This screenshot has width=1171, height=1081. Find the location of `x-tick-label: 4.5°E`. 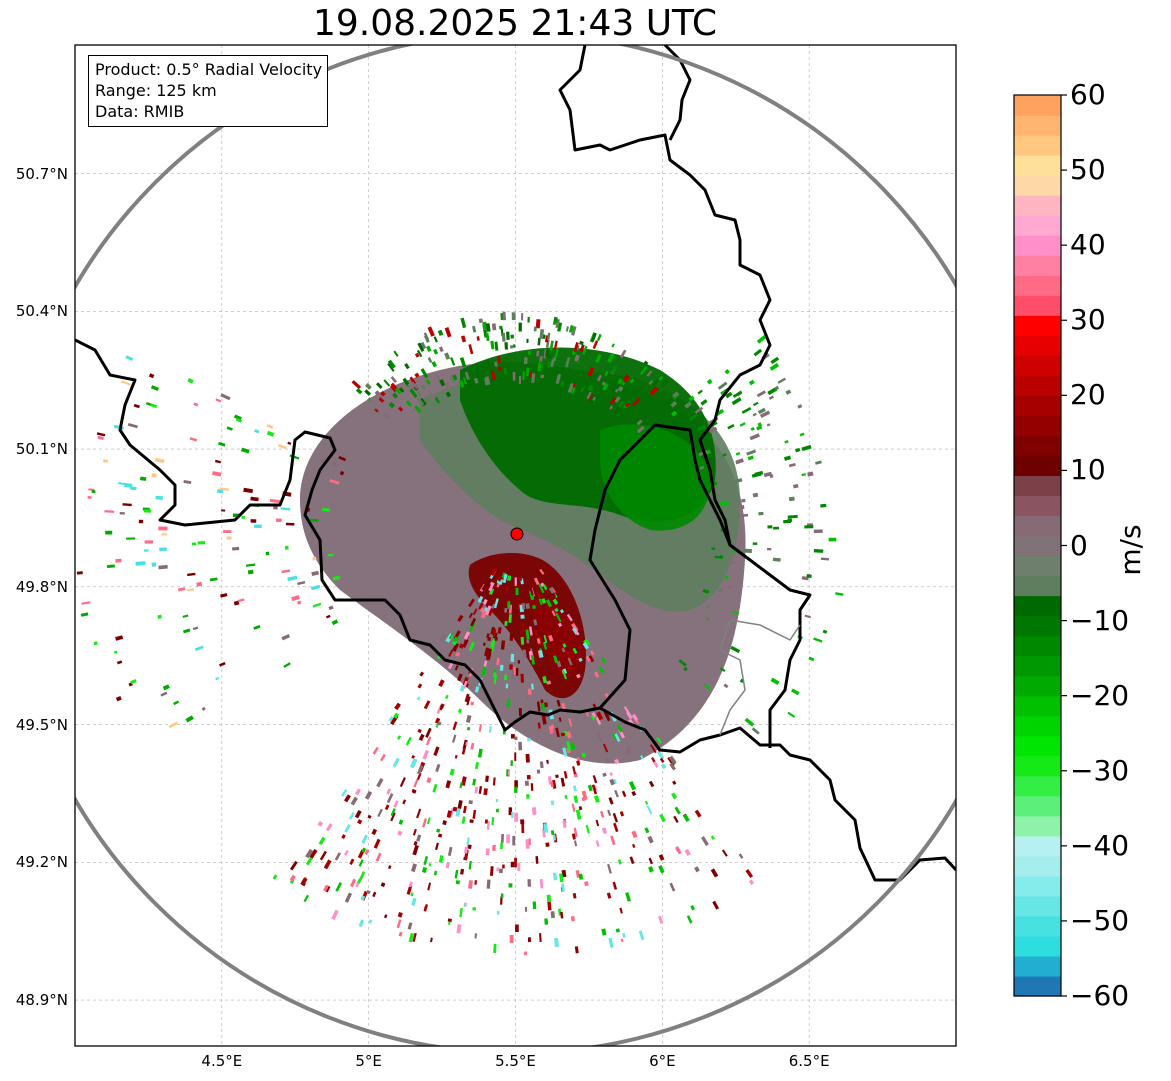

x-tick-label: 4.5°E is located at coordinates (222, 1061).